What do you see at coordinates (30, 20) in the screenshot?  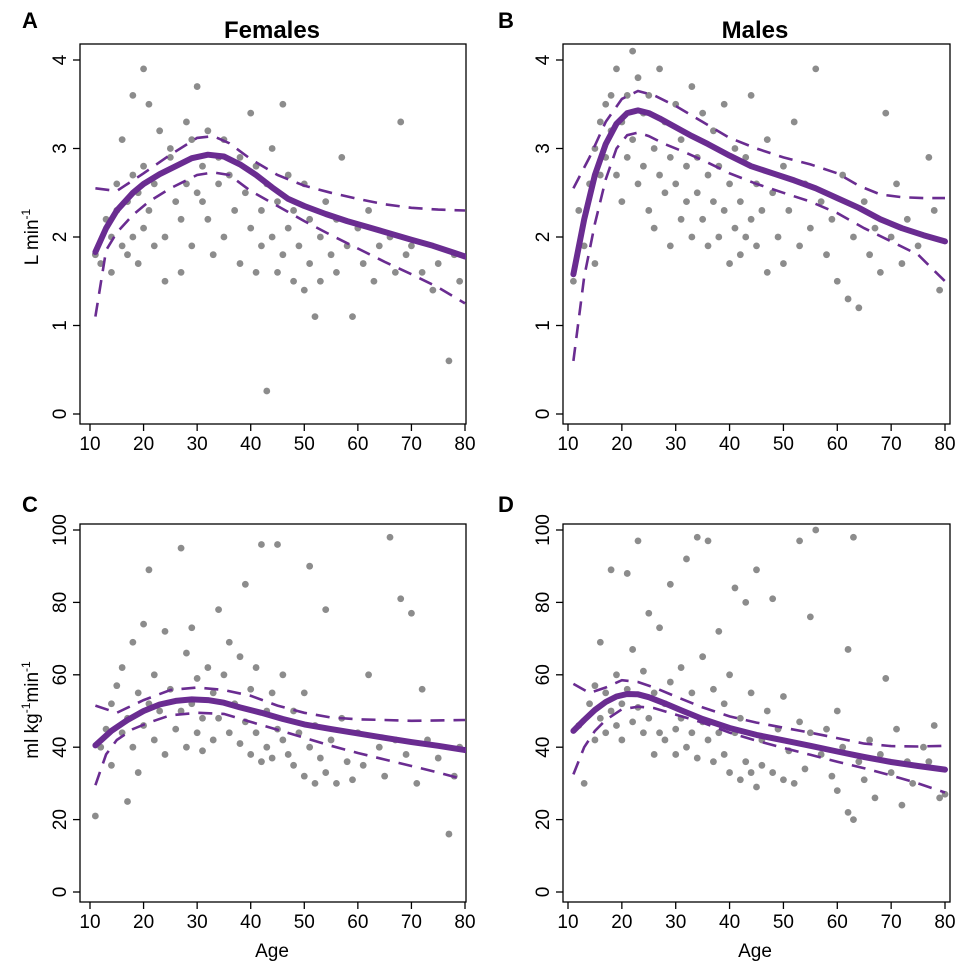 I see `panel-letter-a: A` at bounding box center [30, 20].